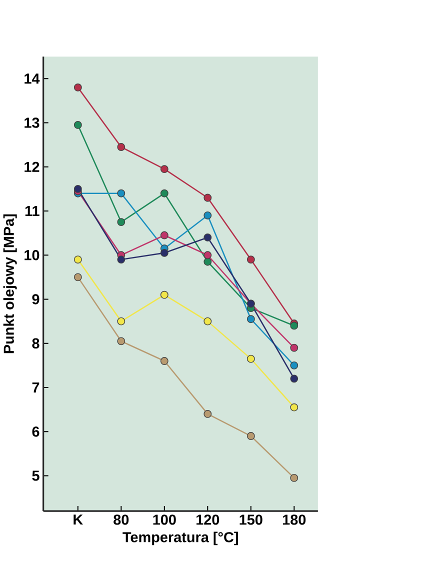 This screenshot has width=430, height=561. What do you see at coordinates (251, 519) in the screenshot?
I see `x-tick-label: 150` at bounding box center [251, 519].